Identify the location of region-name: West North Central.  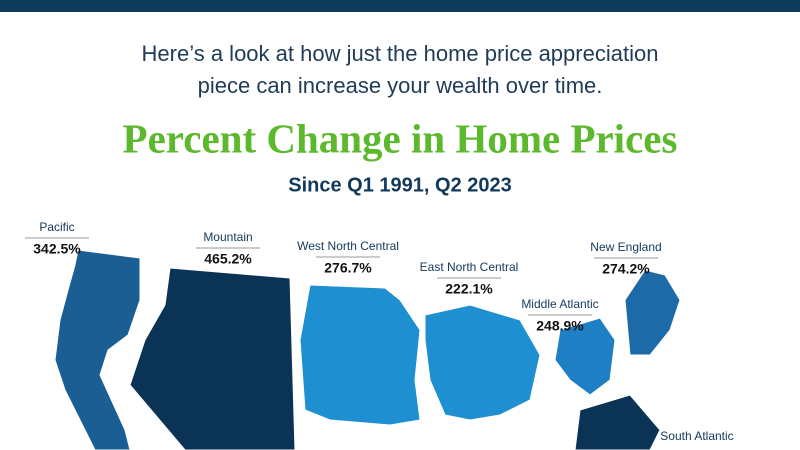
(348, 246).